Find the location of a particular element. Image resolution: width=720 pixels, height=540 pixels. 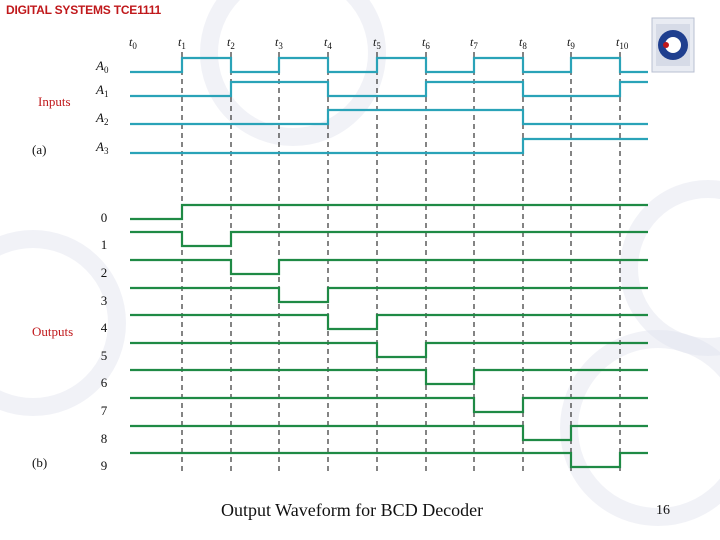

time-label-t6: t6 is located at coordinates (426, 43).